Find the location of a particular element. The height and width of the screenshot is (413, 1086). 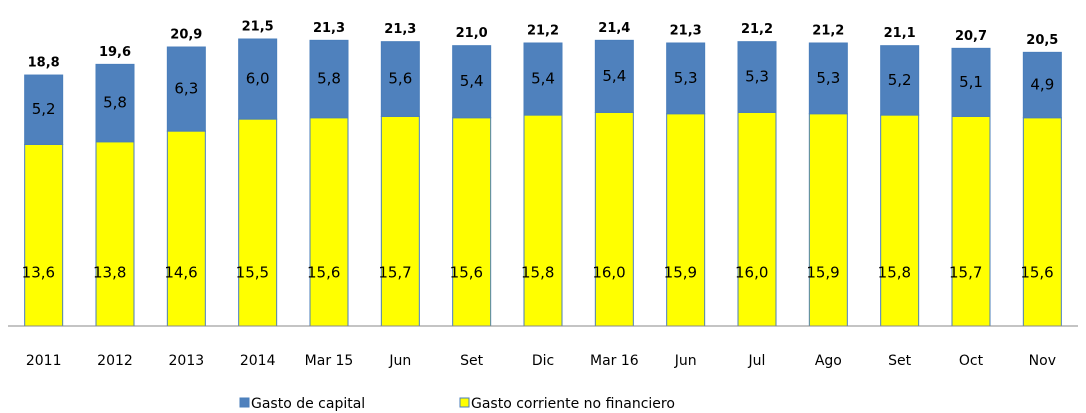

legend-label: Gasto de capital is located at coordinates (308, 404).